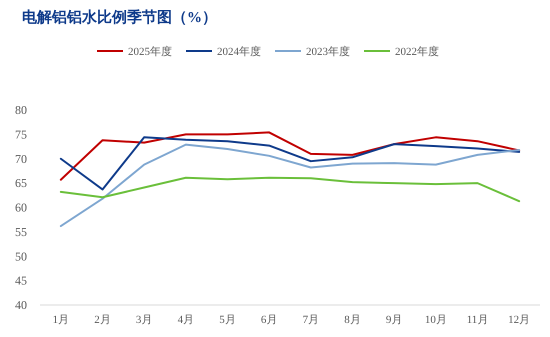 This screenshot has width=550, height=337. Describe the element at coordinates (21, 305) in the screenshot. I see `y-tick-label: 40` at that location.